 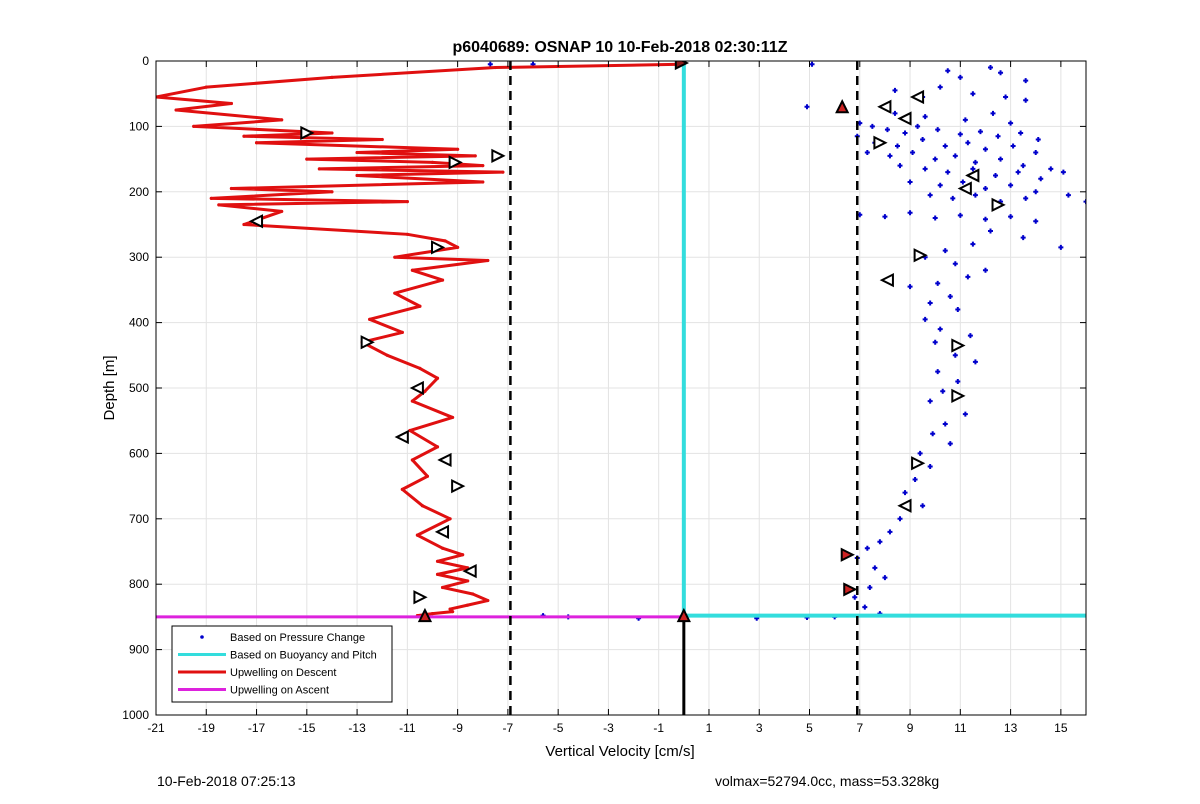 What do you see at coordinates (910, 728) in the screenshot?
I see `x-tick-label: 9` at bounding box center [910, 728].